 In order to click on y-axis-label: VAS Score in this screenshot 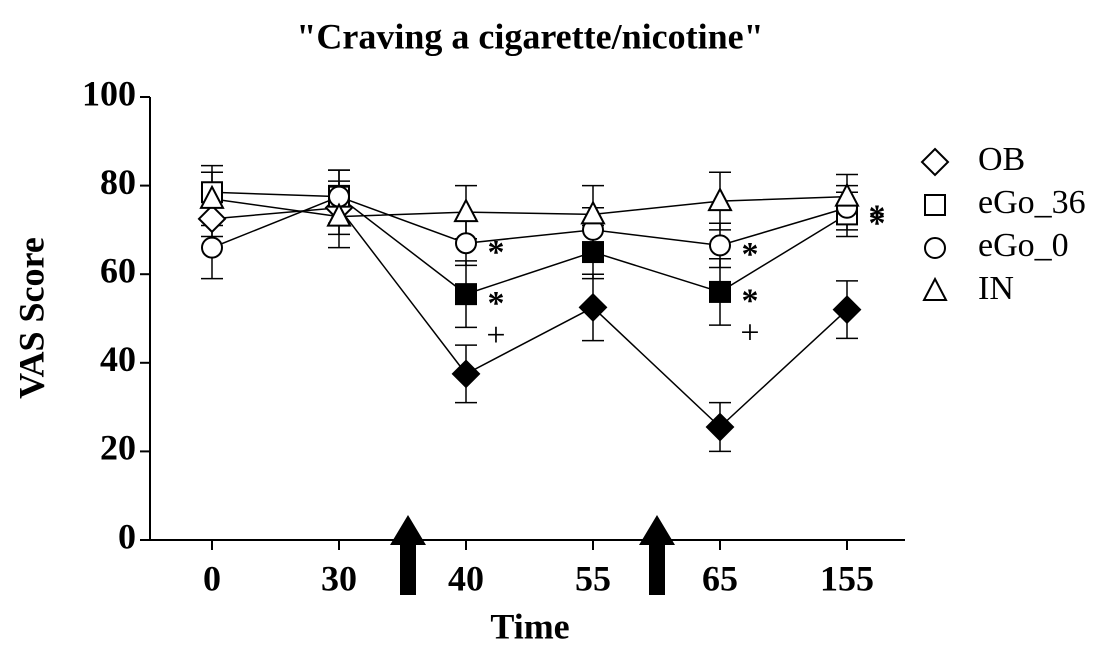, I will do `click(31, 318)`.